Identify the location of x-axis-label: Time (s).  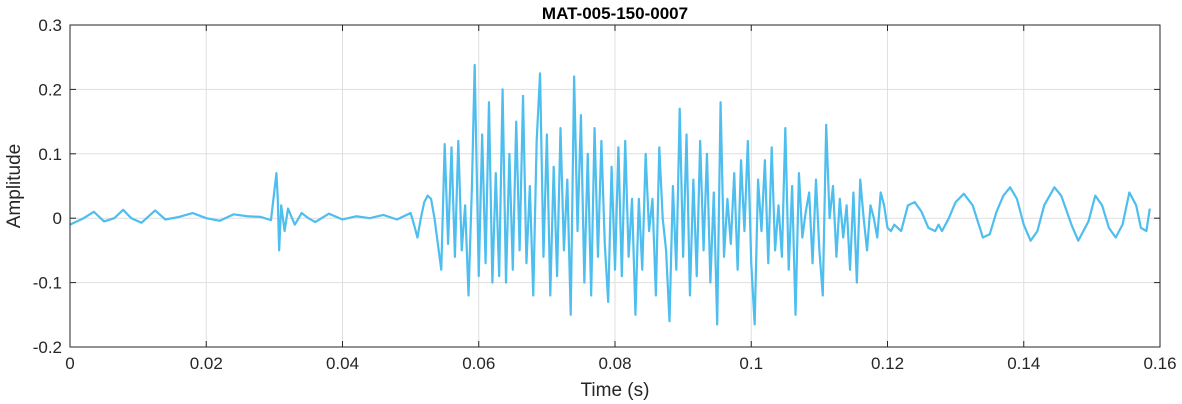
(615, 390).